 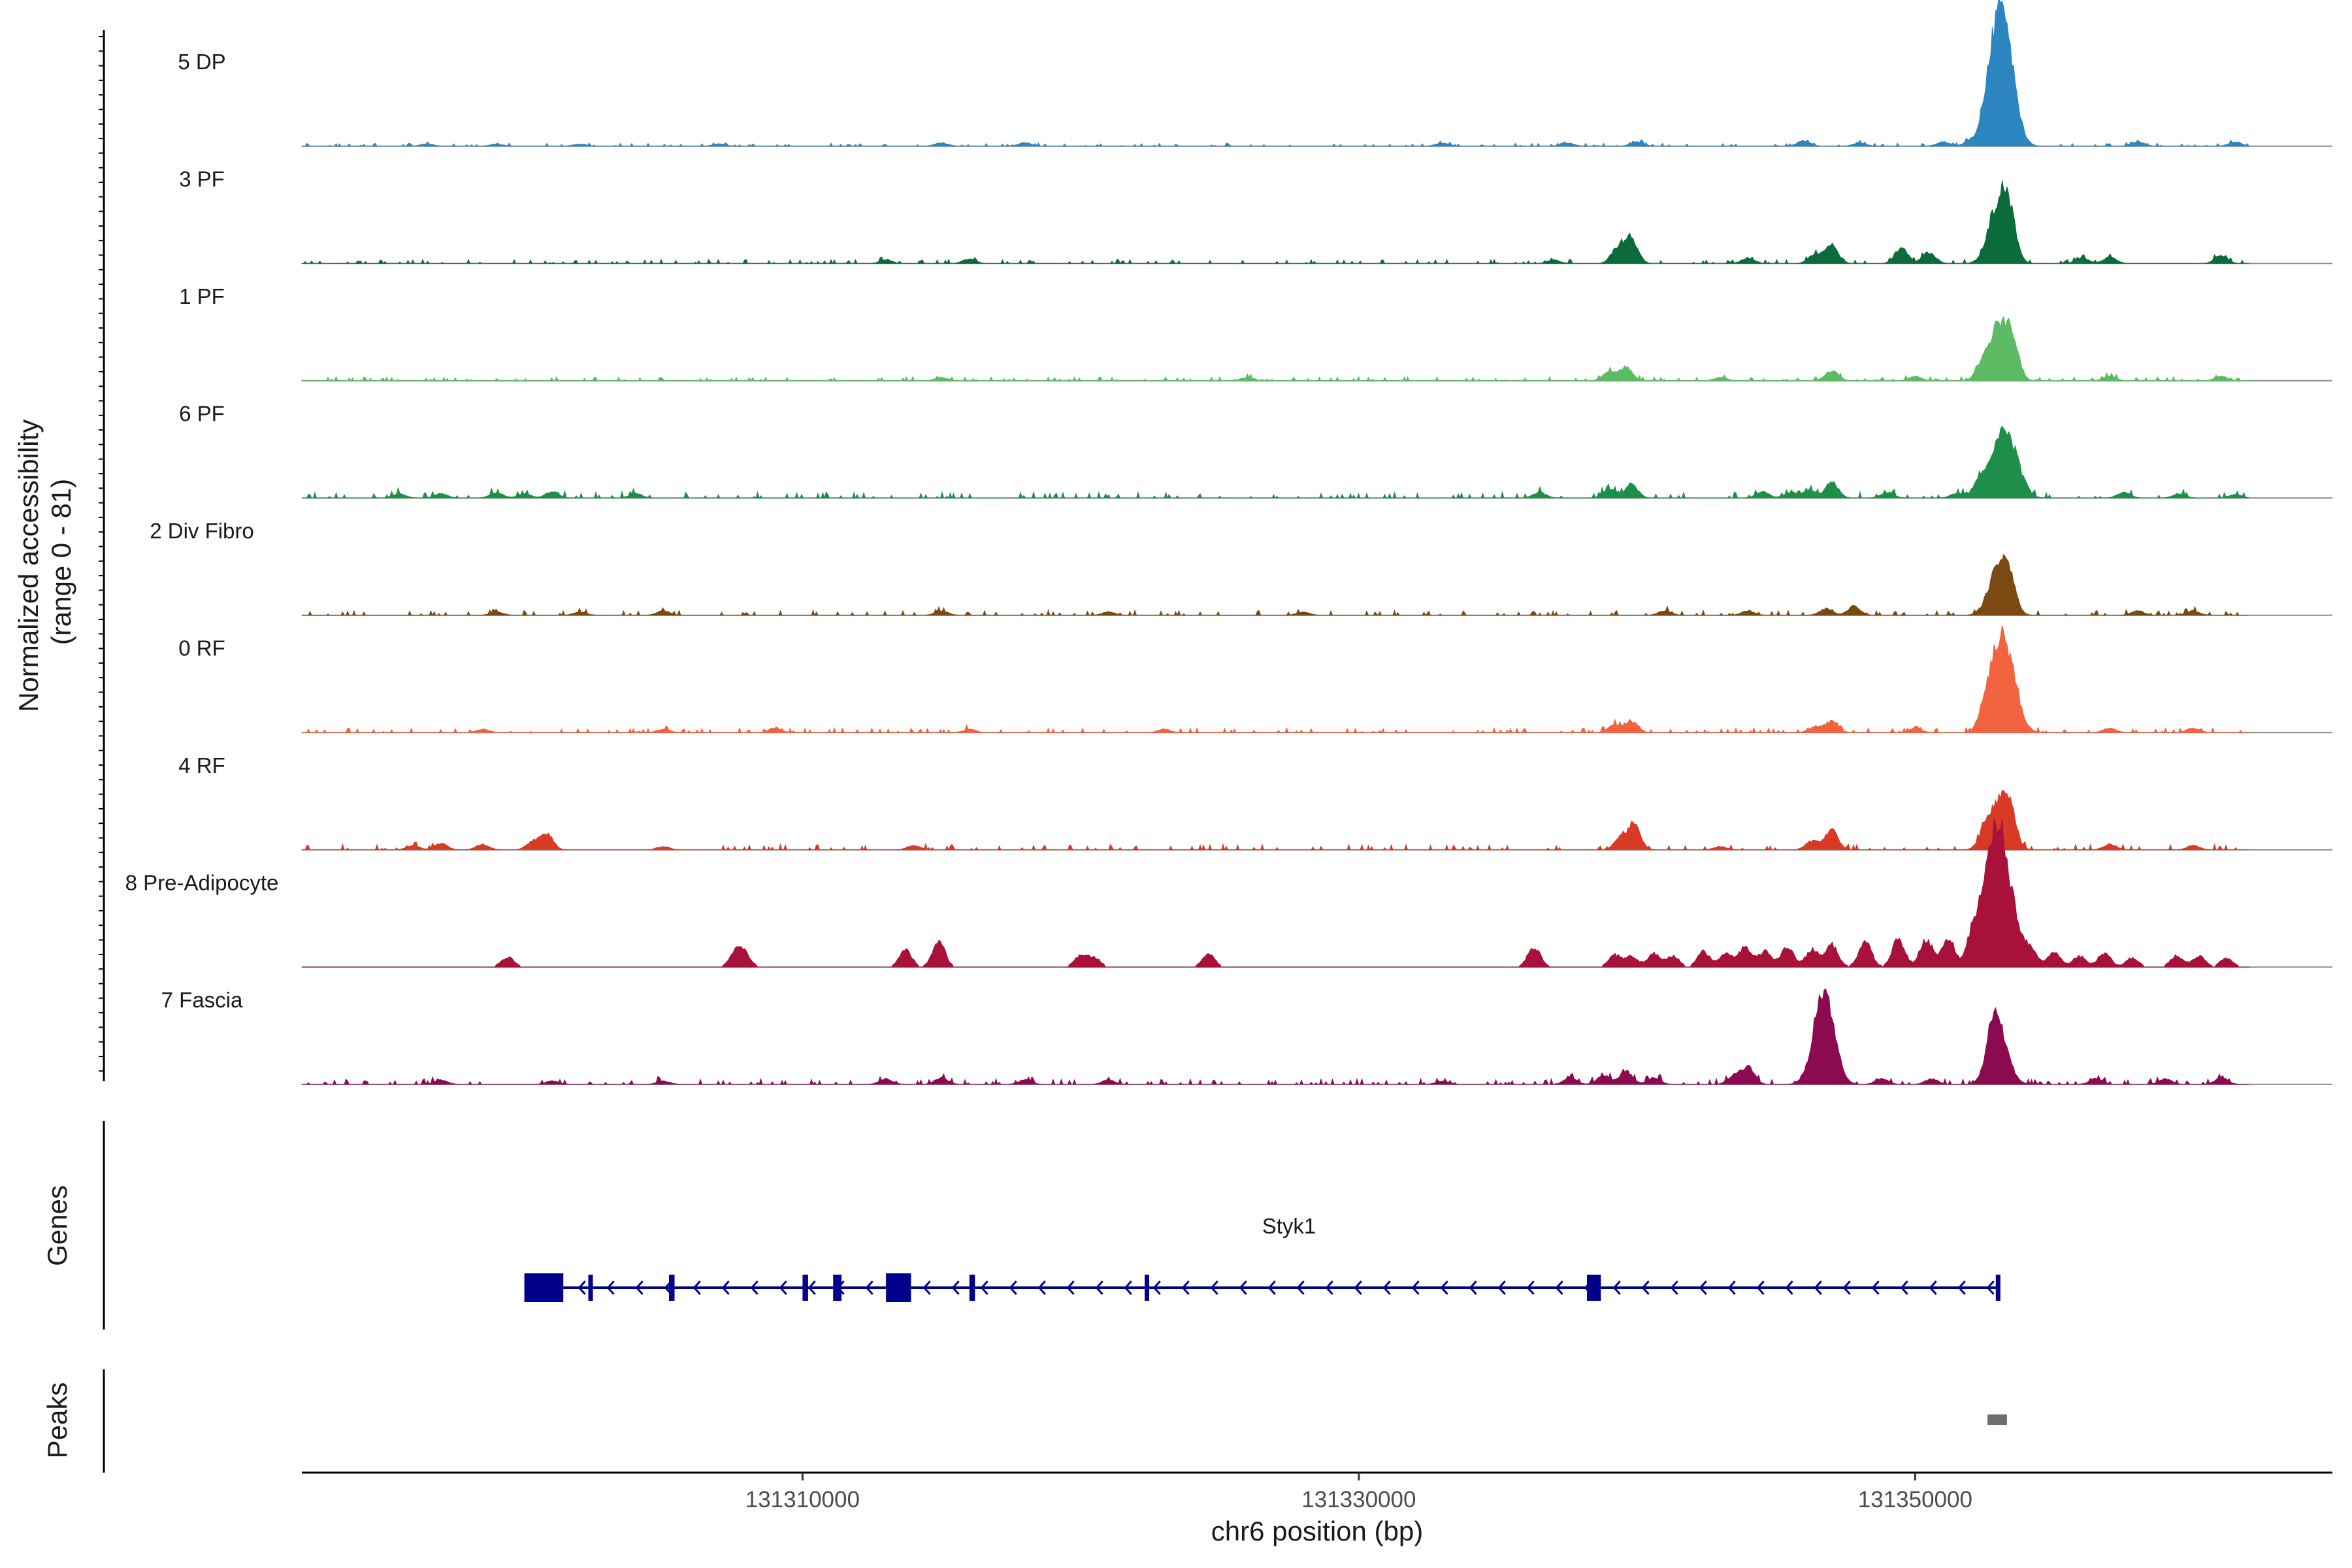 I want to click on track-2-div-fibro: 2 Div Fibro, so click(x=1241, y=568).